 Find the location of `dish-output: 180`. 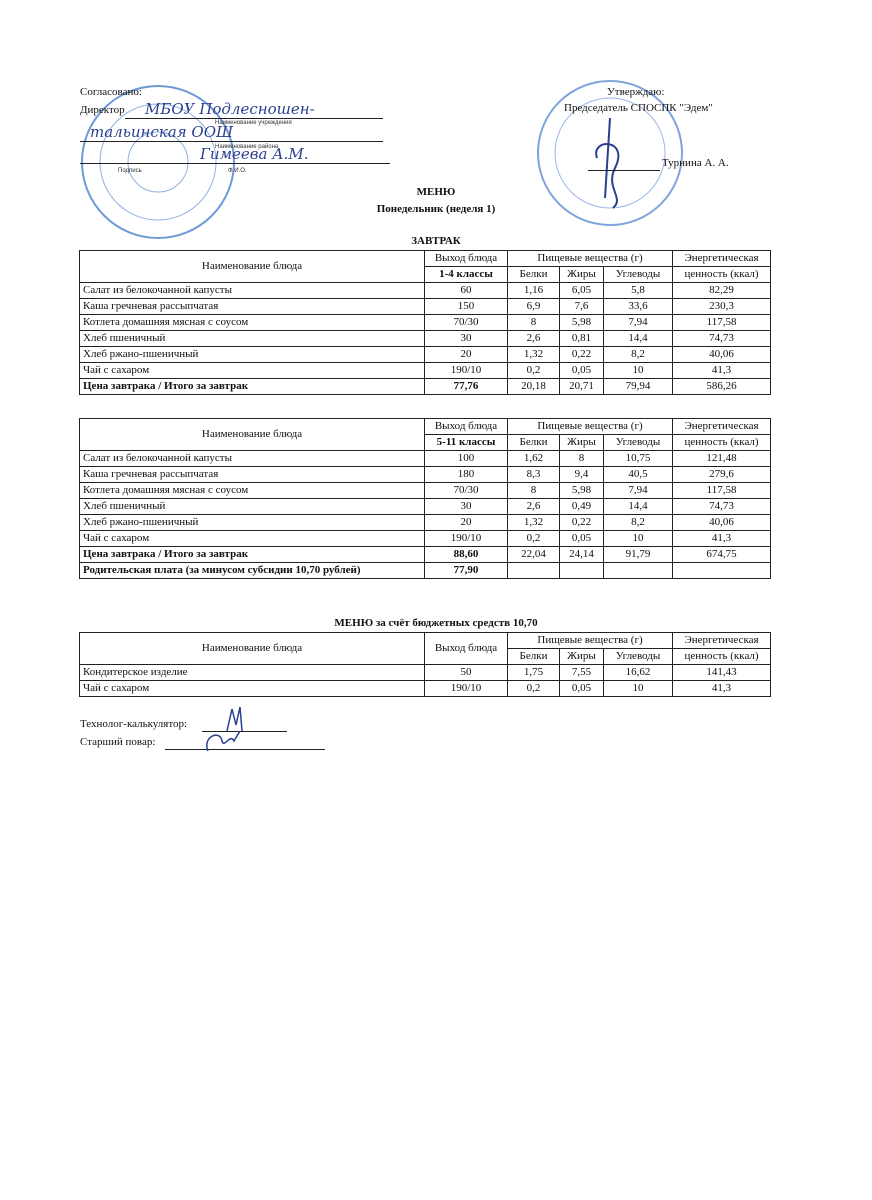

dish-output: 180 is located at coordinates (466, 474).